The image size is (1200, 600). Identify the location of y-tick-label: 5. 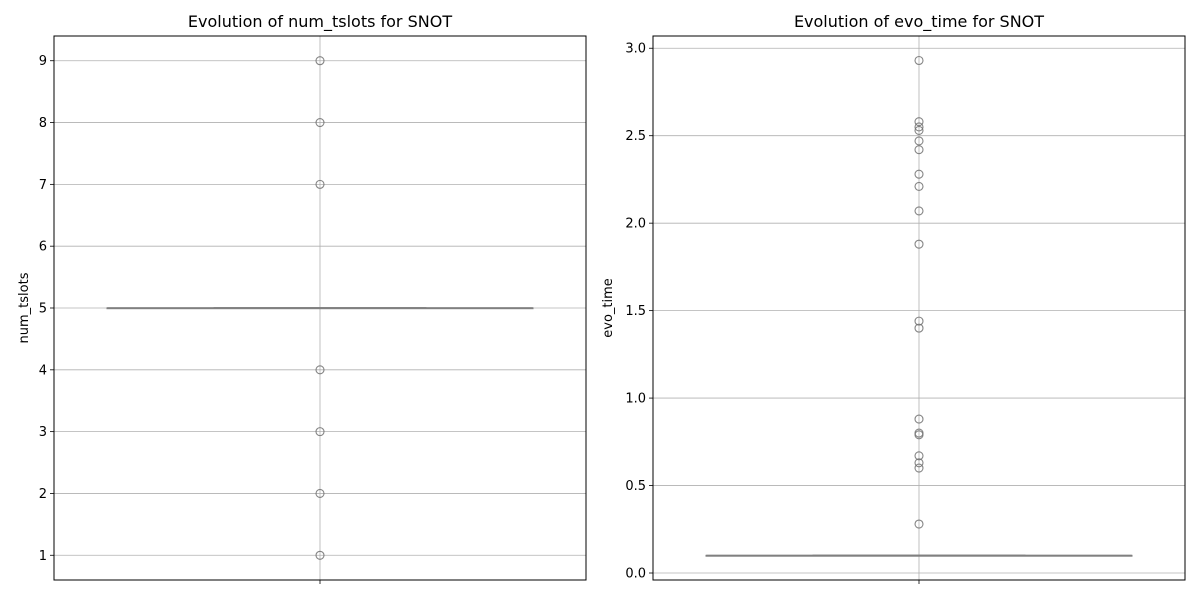
(43, 309).